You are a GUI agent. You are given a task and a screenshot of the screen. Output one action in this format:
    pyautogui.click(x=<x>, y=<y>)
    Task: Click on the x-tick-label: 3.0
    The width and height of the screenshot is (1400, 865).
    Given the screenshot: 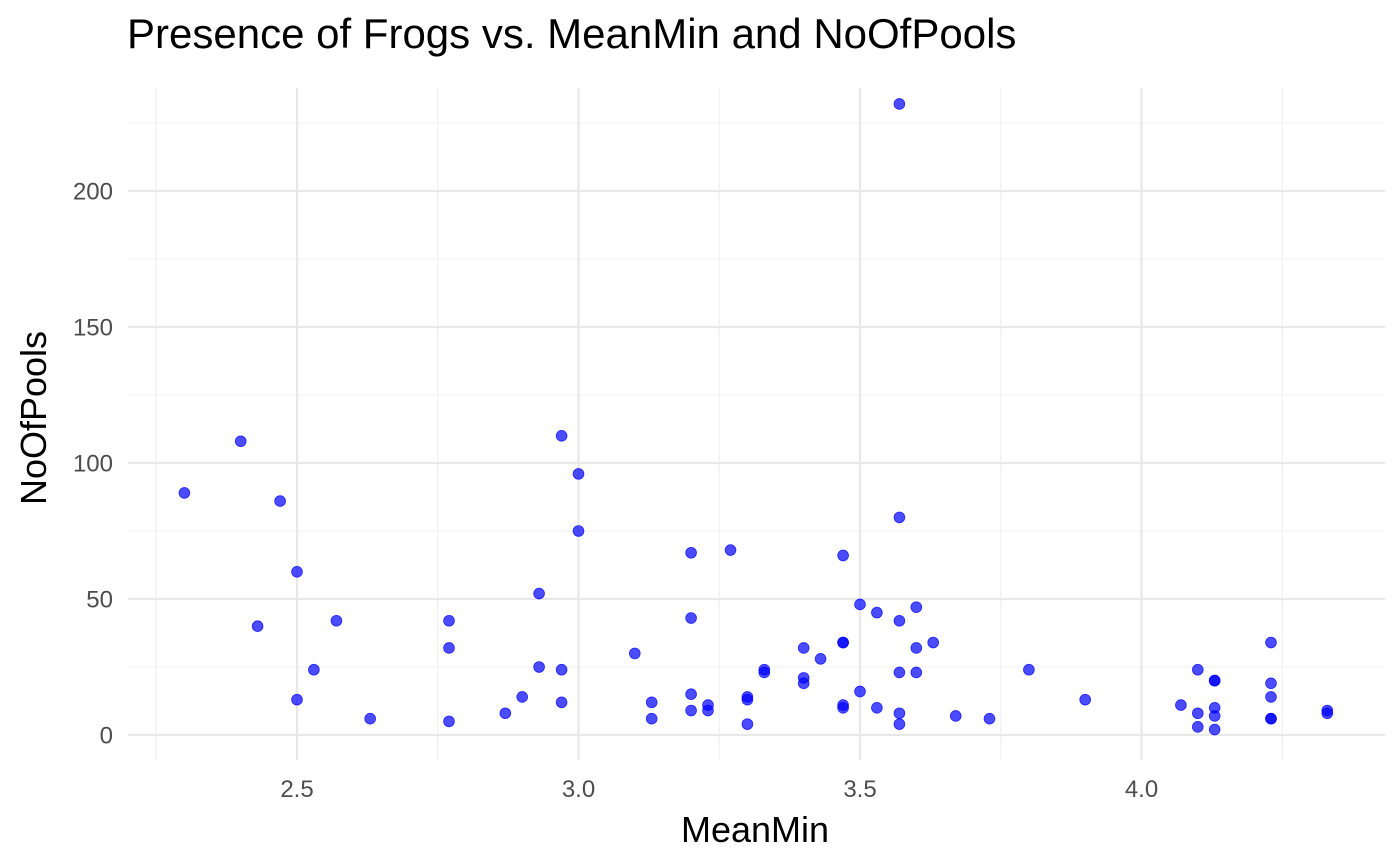 What is the action you would take?
    pyautogui.click(x=578, y=789)
    